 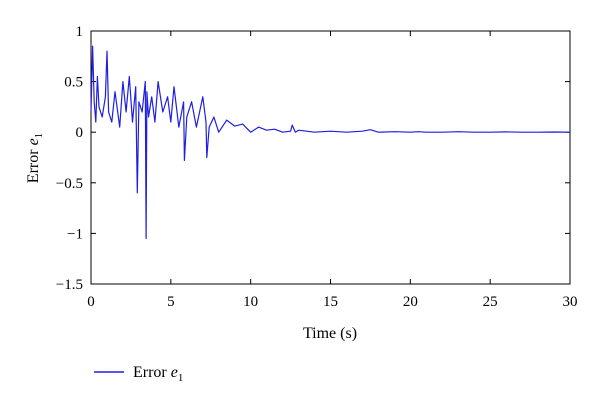 I want to click on y-axis-title: Error e1, so click(x=35, y=158).